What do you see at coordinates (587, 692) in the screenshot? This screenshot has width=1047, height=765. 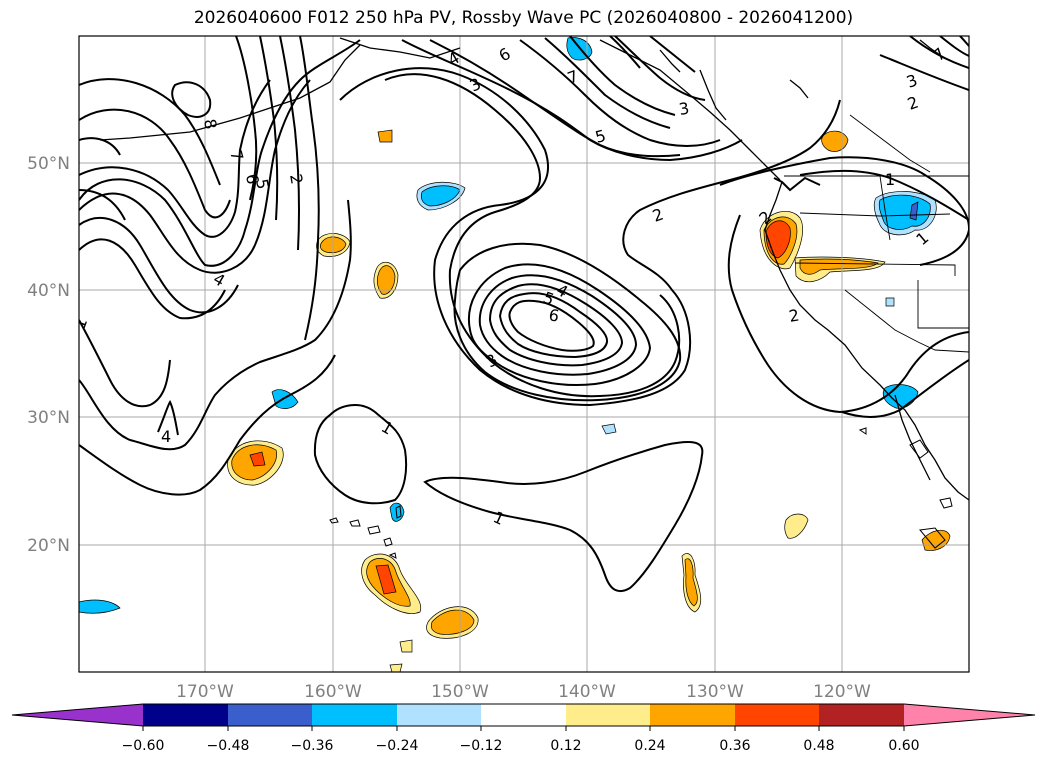 I see `lon-label: 140°W` at bounding box center [587, 692].